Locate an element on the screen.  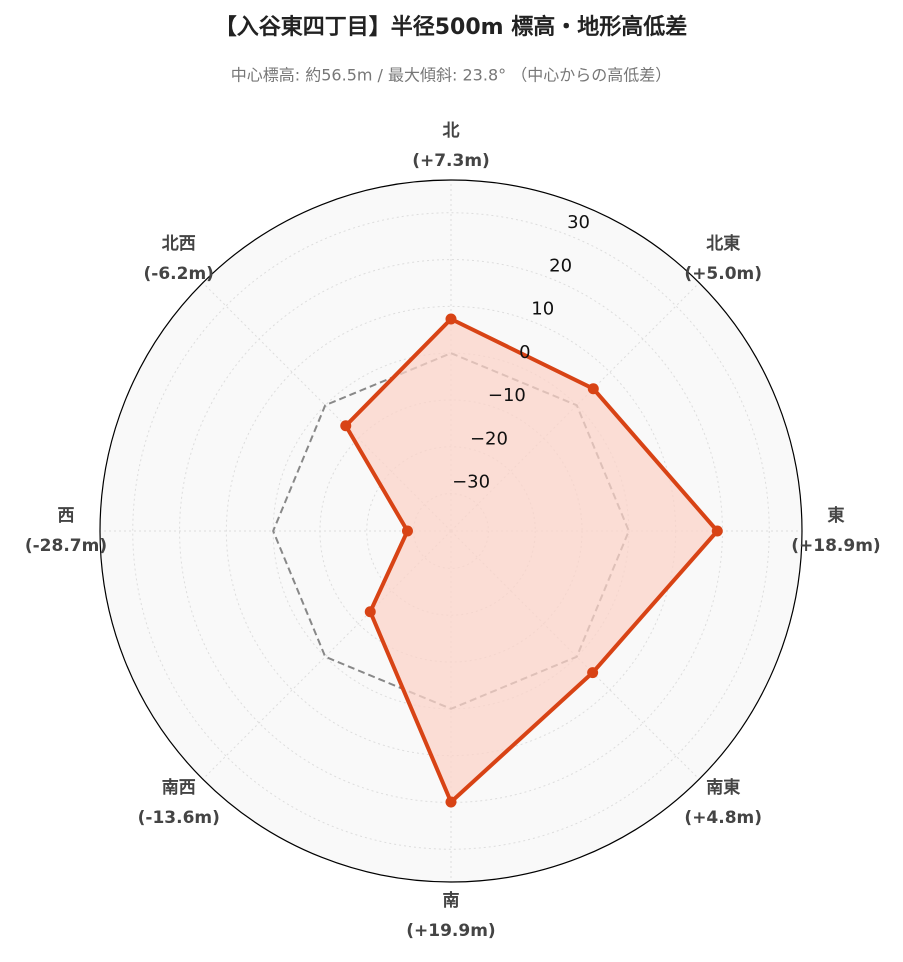
category-label: 北 is located at coordinates (451, 131).